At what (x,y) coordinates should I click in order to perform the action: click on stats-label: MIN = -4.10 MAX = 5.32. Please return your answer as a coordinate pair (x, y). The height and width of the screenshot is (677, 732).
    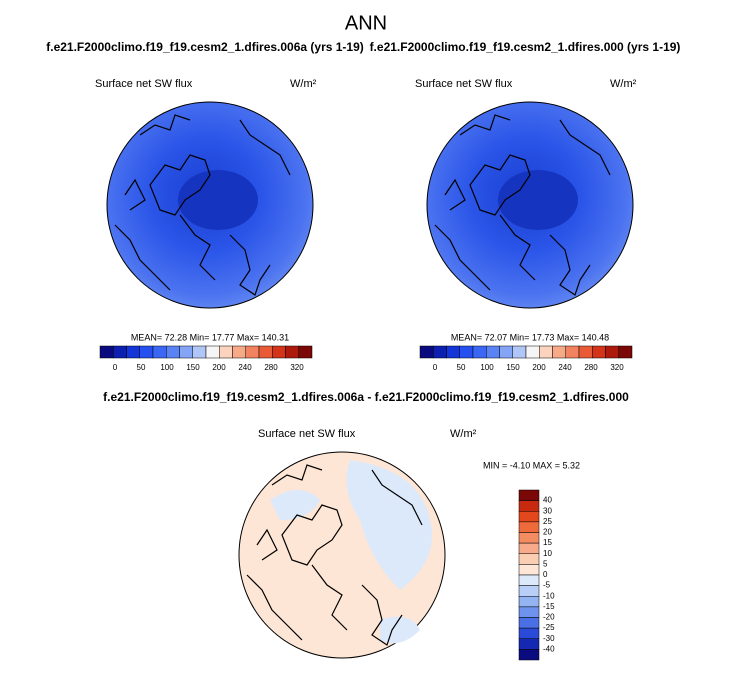
    Looking at the image, I should click on (531, 465).